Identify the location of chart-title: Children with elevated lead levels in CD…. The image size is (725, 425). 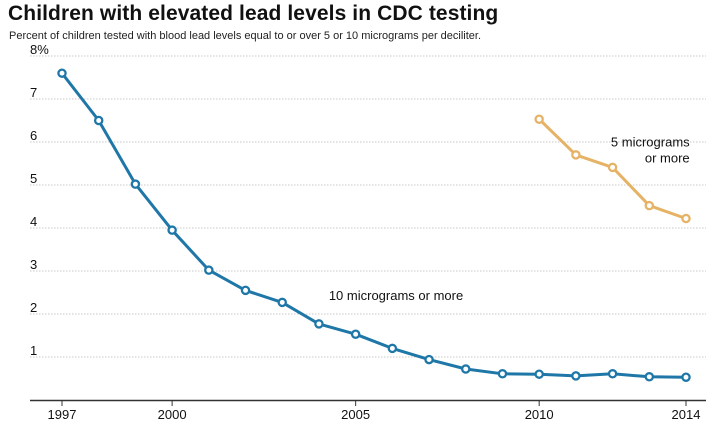
(253, 13).